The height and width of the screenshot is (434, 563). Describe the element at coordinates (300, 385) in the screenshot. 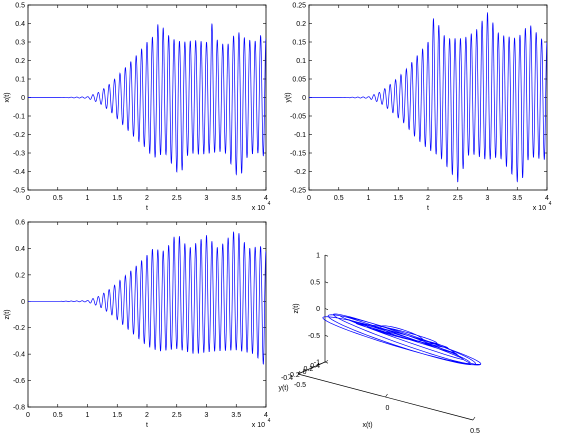

I see `x-tick-label: -0.5` at that location.